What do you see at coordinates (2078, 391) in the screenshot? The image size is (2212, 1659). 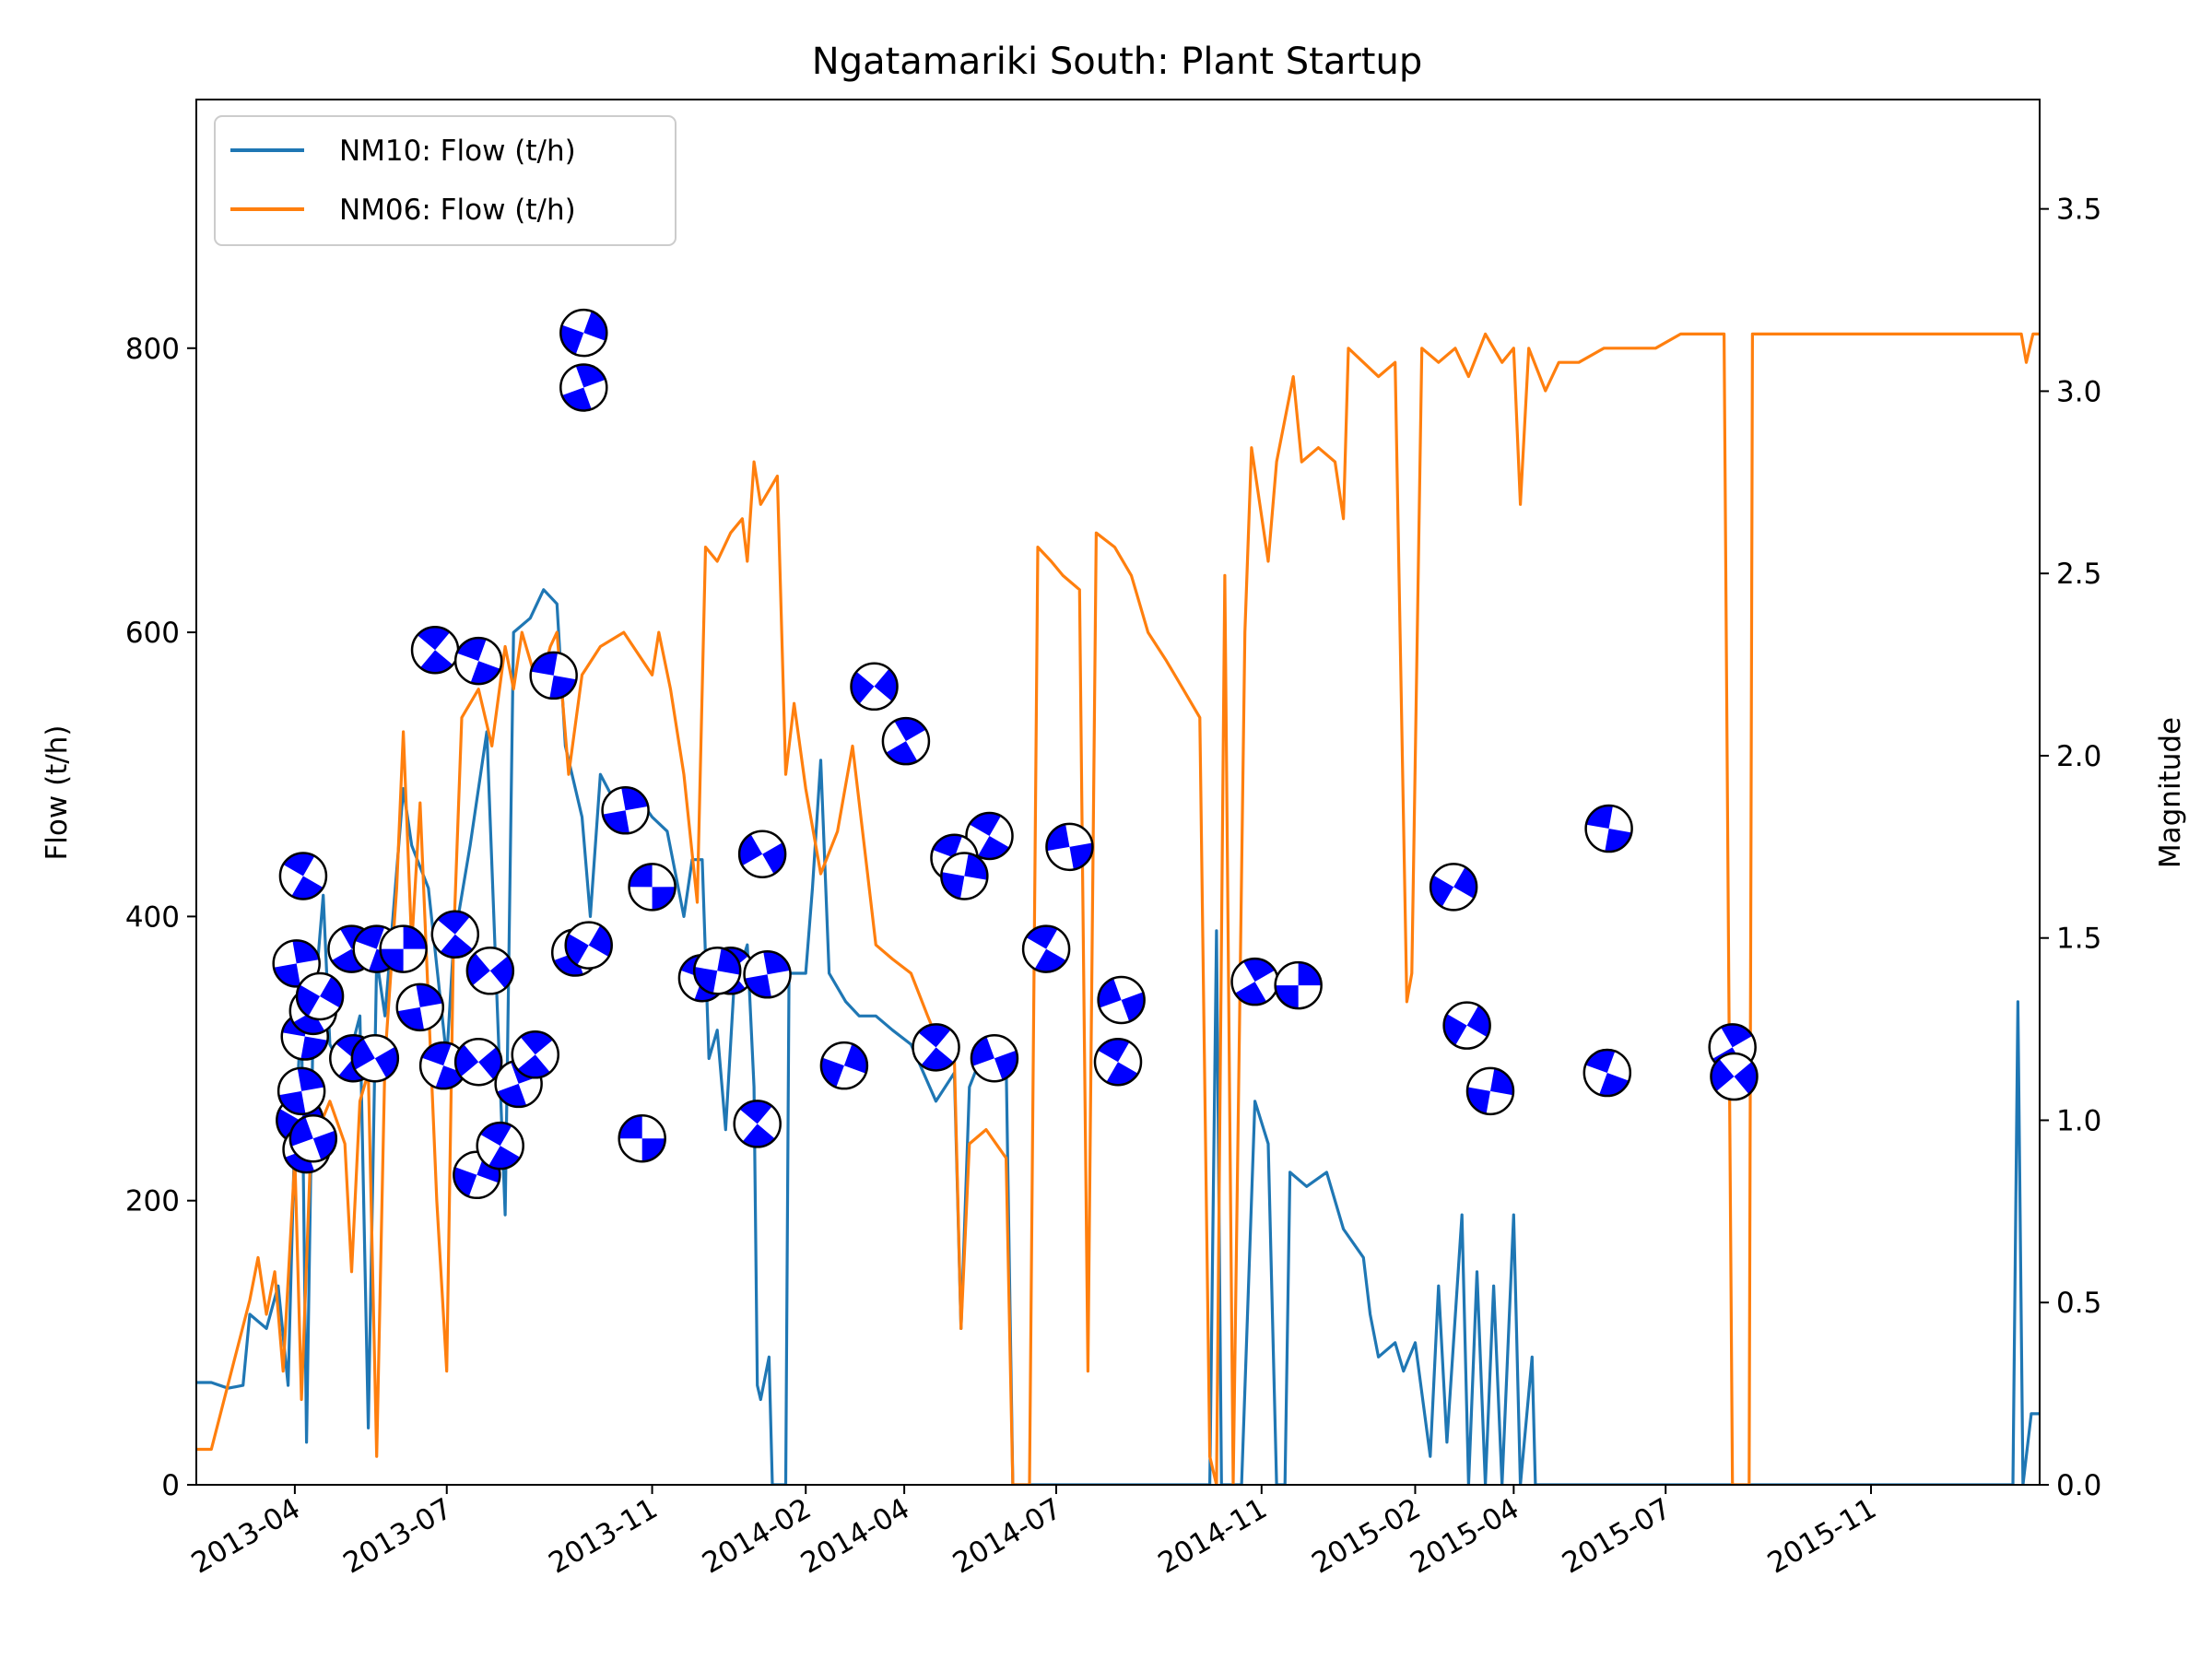 I see `y2-tick-label: 3.0` at bounding box center [2078, 391].